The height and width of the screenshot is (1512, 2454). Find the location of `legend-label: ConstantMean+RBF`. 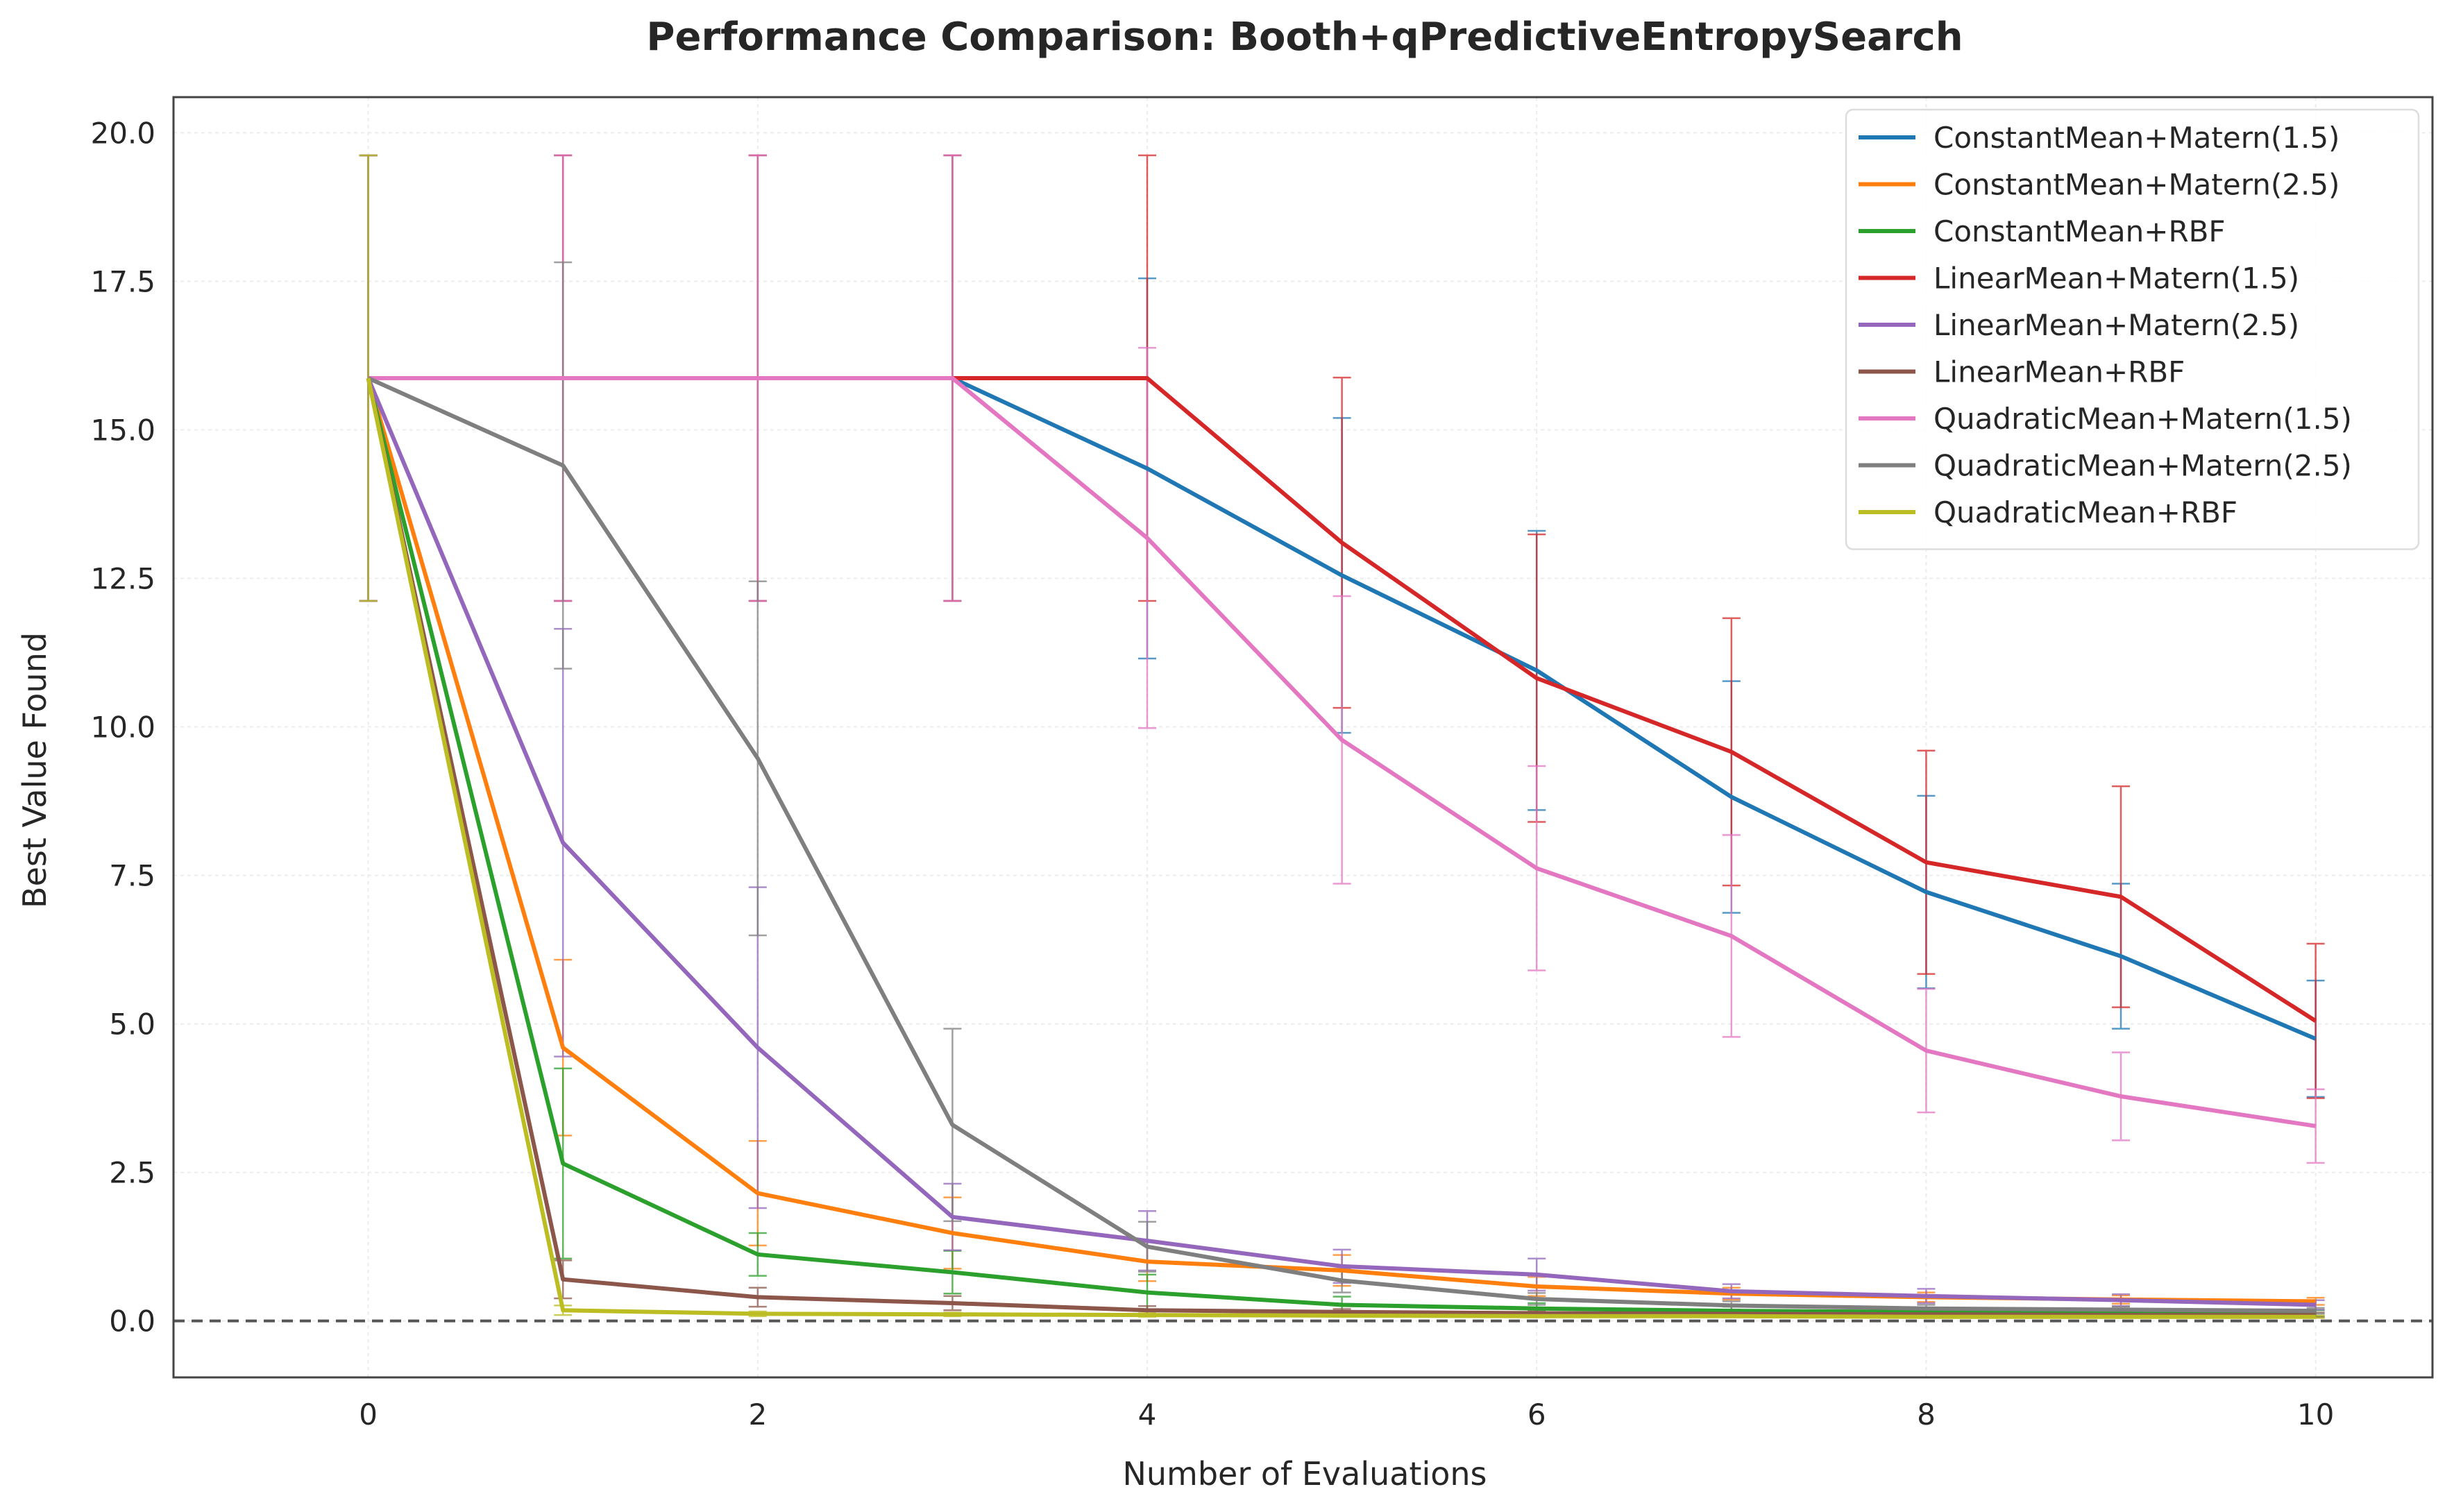

legend-label: ConstantMean+RBF is located at coordinates (2079, 231).